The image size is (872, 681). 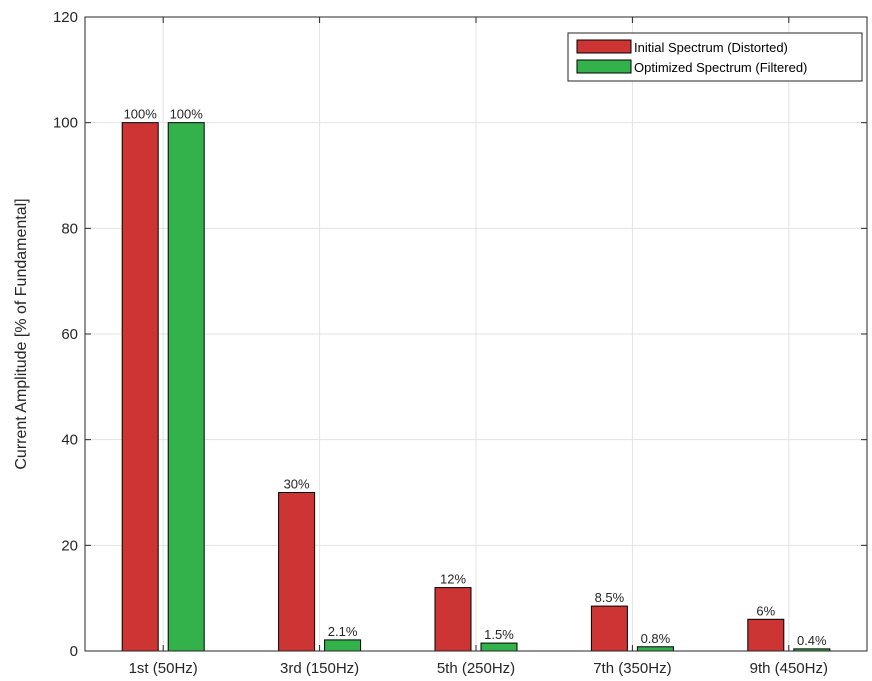 What do you see at coordinates (720, 67) in the screenshot?
I see `legend-label-optimized: Optimized Spectrum (Filtered)` at bounding box center [720, 67].